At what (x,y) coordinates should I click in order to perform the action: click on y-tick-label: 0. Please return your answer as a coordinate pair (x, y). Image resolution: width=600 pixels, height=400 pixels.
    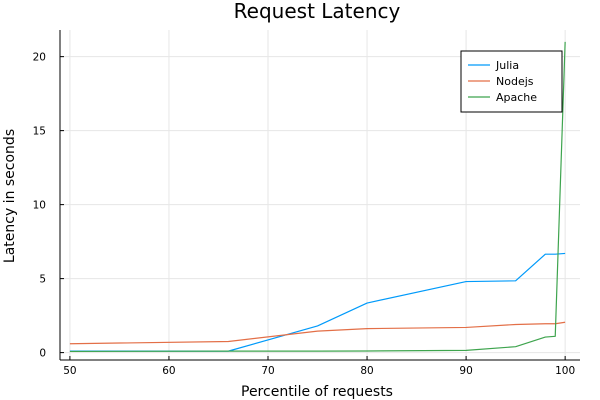
    Looking at the image, I should click on (42, 354).